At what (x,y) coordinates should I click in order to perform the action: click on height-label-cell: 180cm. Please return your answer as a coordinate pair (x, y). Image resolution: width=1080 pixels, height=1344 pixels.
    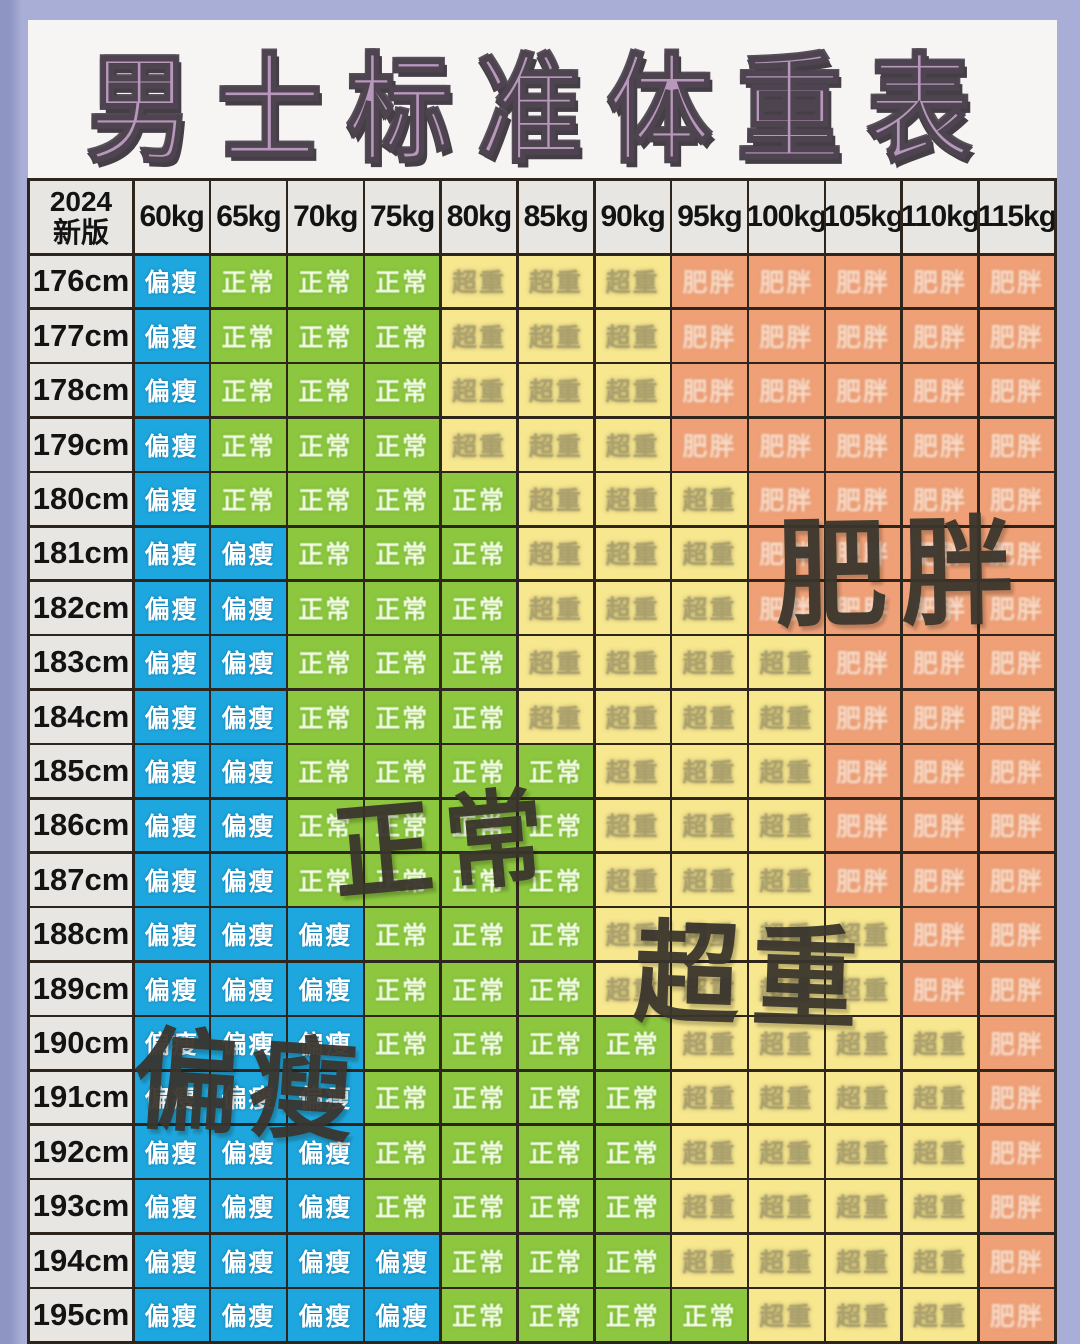
    Looking at the image, I should click on (81, 499).